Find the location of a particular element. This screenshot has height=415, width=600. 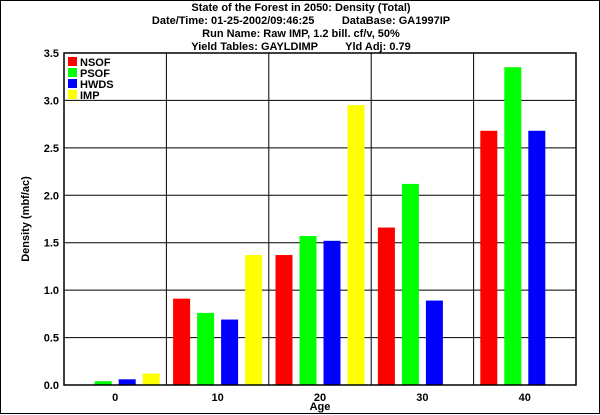

x-tick-label: 20 is located at coordinates (320, 398).